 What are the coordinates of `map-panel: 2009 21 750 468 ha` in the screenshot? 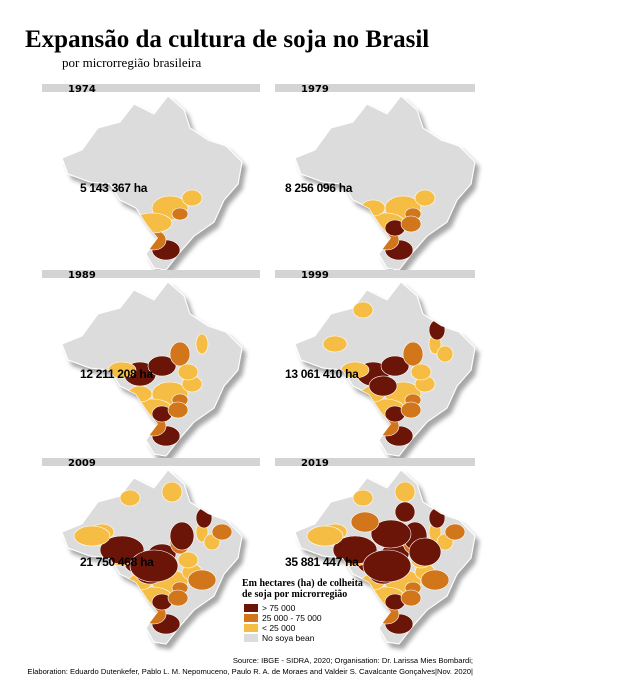 It's located at (151, 551).